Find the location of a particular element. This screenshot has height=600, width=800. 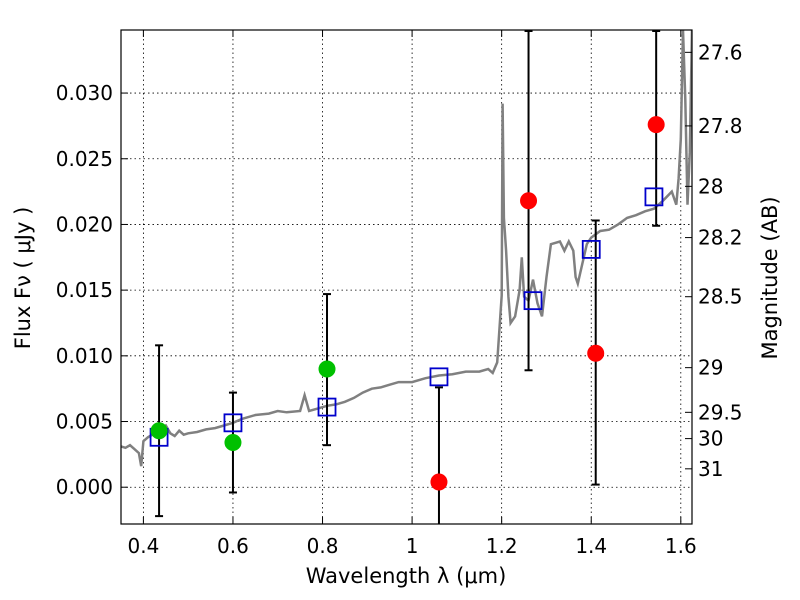

y-axis: 0.000 0.005 0.010 0.015 0.020 0.025 0.030 is located at coordinates (92, 290).